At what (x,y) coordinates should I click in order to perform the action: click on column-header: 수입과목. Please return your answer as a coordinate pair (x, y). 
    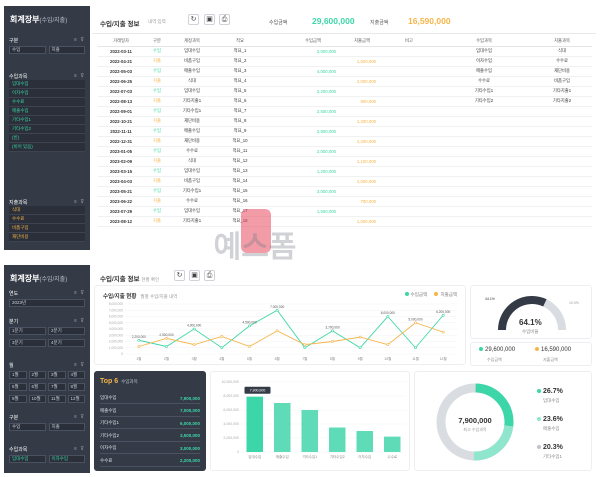
    Looking at the image, I should click on (484, 42).